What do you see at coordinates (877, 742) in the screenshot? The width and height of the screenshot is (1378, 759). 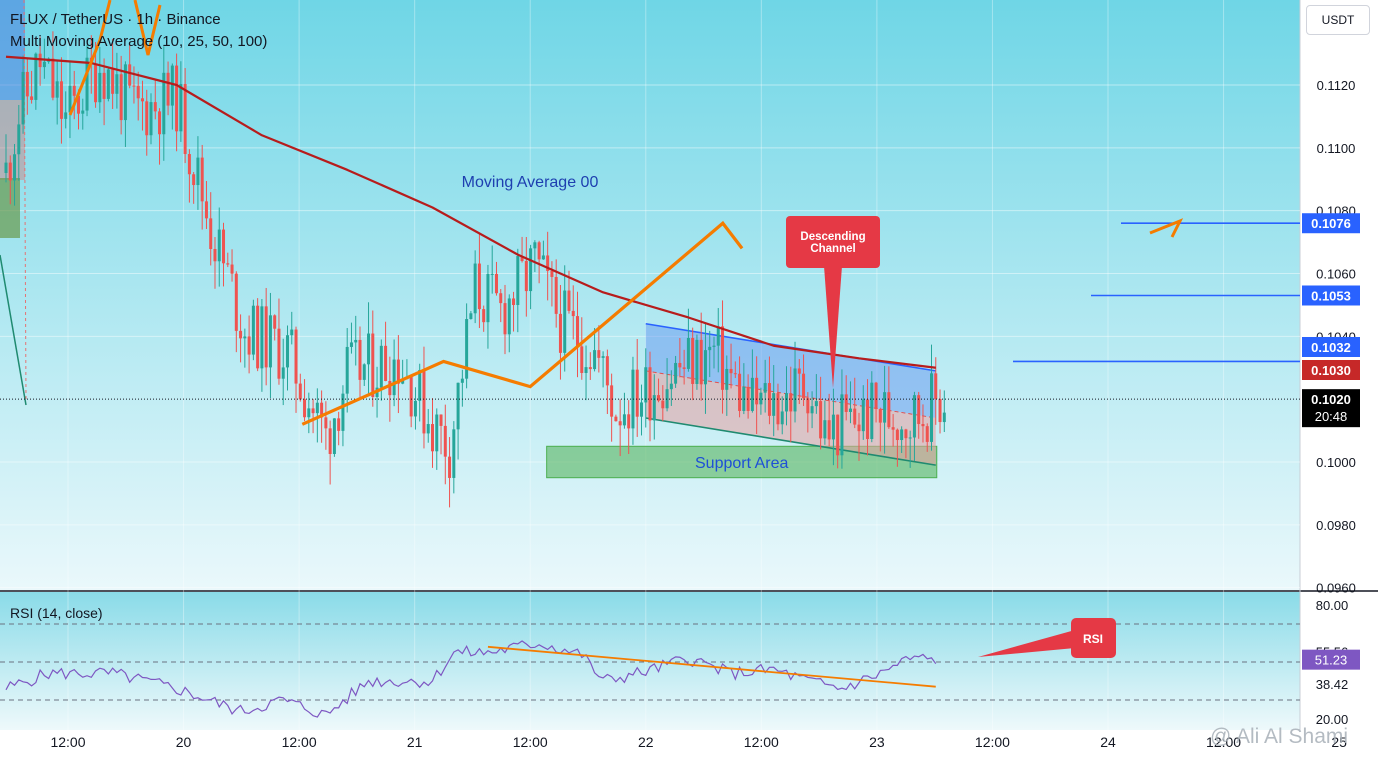 I see `time-tick-label: 23` at bounding box center [877, 742].